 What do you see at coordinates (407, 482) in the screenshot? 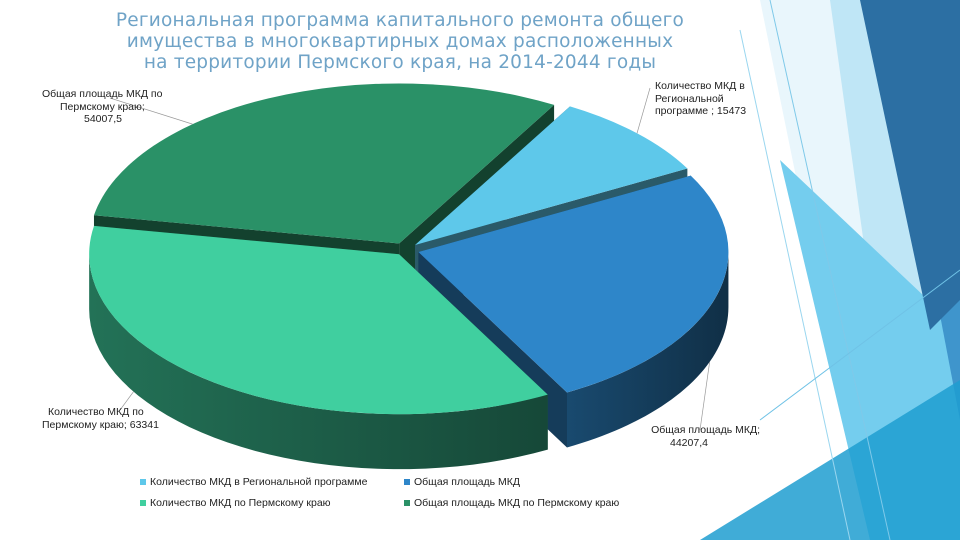
I see `legend-swatch-total-area` at bounding box center [407, 482].